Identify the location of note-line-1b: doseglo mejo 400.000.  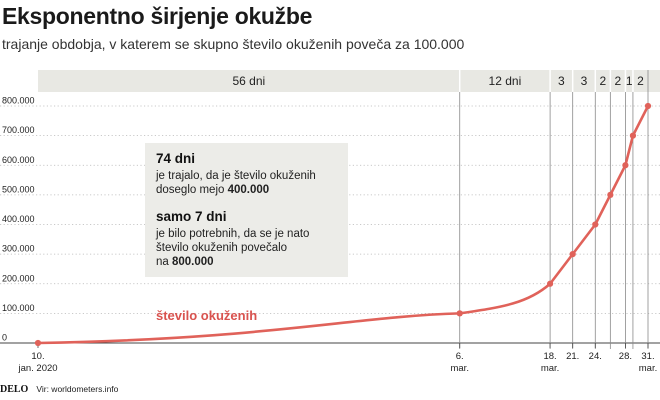
(212, 190).